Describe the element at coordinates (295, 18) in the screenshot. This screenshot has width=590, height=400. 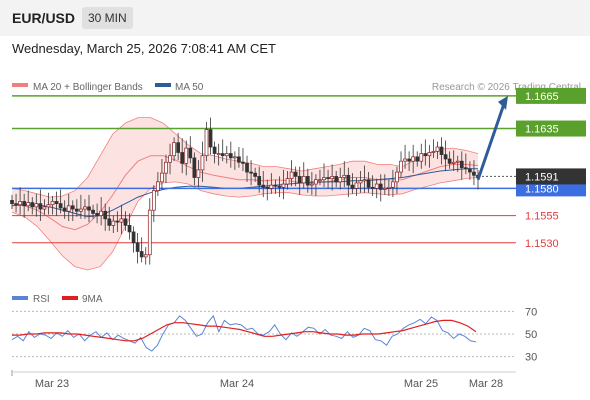
I see `top-bar: EUR/USD 30 MIN` at that location.